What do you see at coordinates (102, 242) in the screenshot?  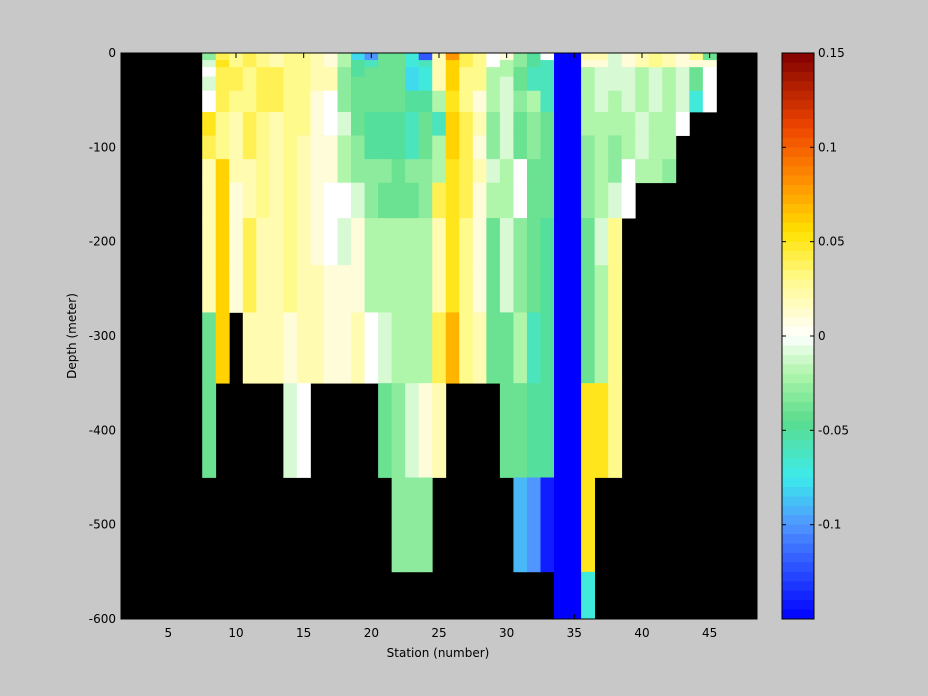 I see `y-tick-label: -200` at bounding box center [102, 242].